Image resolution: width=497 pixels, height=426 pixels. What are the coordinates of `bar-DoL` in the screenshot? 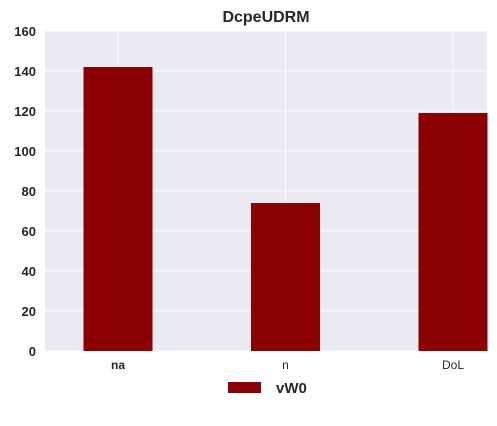 It's located at (453, 232).